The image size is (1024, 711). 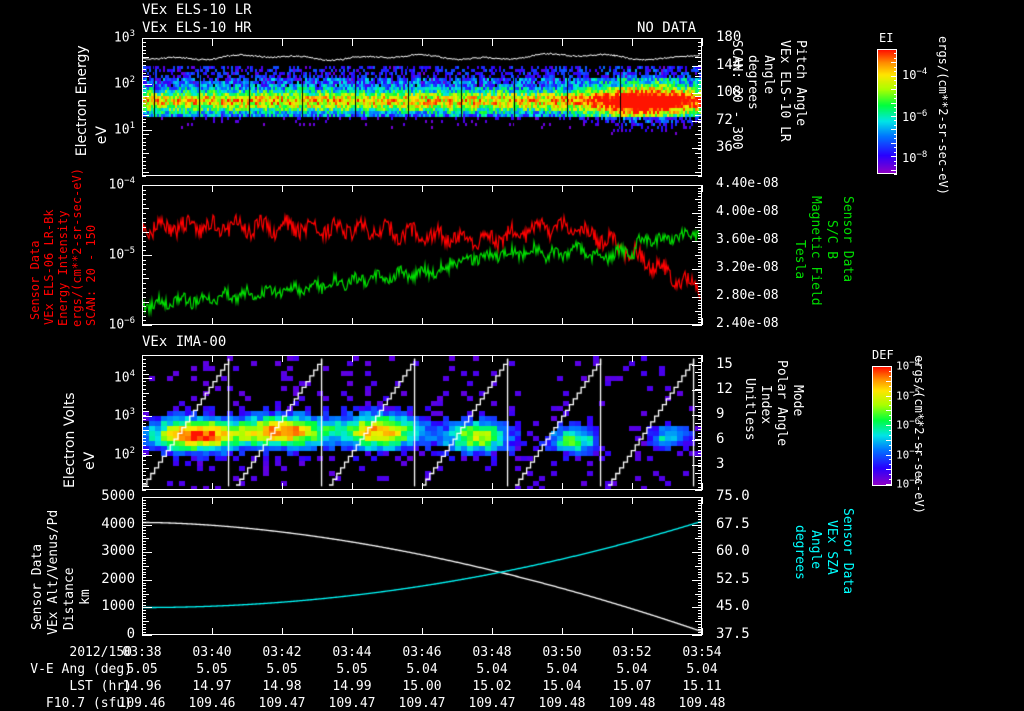 I want to click on panel1-right-axis-label-0: Pitch Angle, so click(x=800, y=83).